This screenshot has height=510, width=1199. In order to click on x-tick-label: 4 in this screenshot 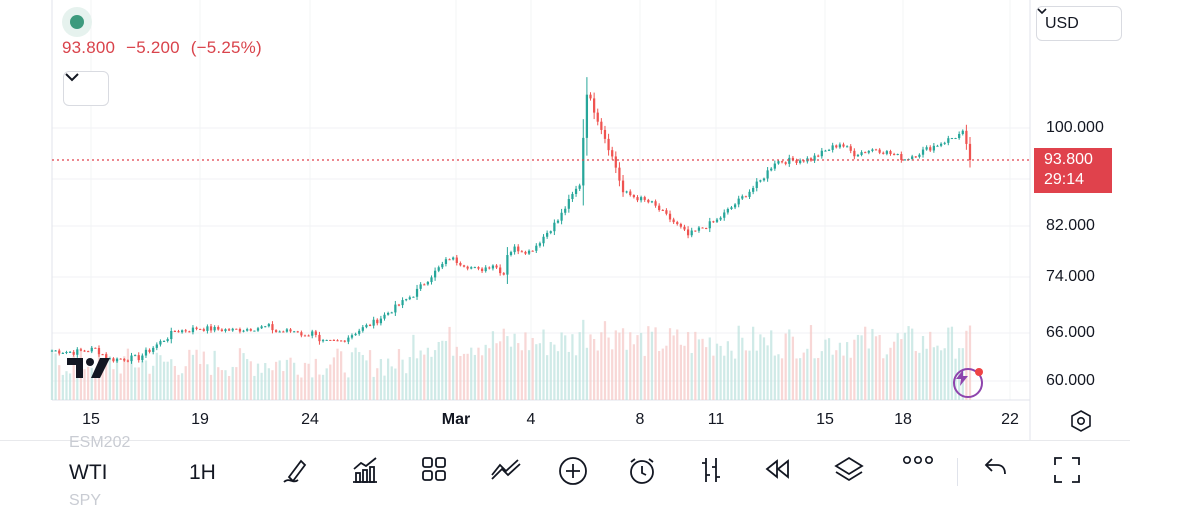, I will do `click(531, 419)`.